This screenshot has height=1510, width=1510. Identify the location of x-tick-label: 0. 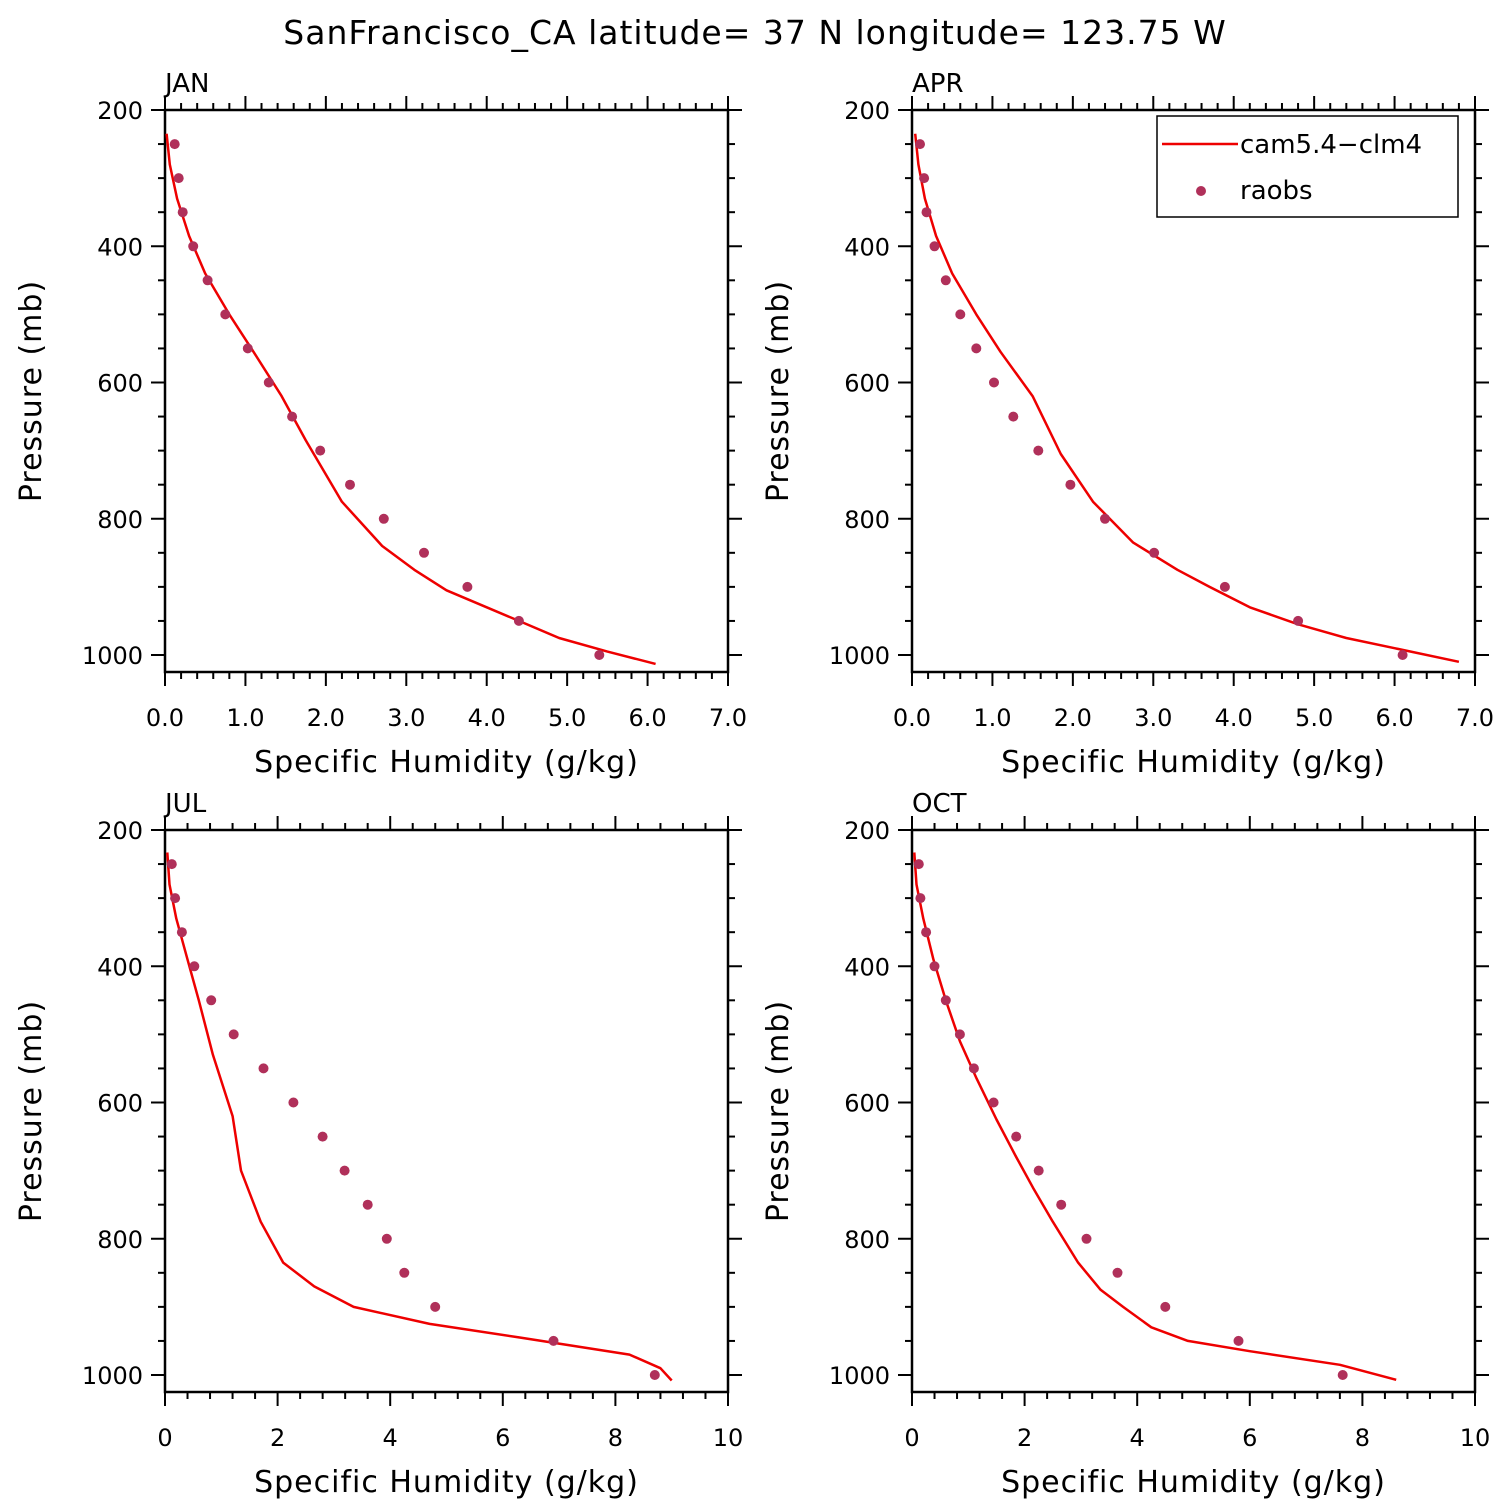
(164, 1438).